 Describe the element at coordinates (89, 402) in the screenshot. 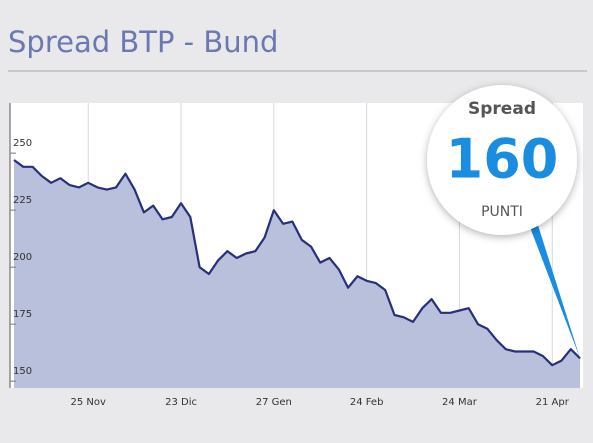

I see `x-tick-label: 25 Nov` at that location.